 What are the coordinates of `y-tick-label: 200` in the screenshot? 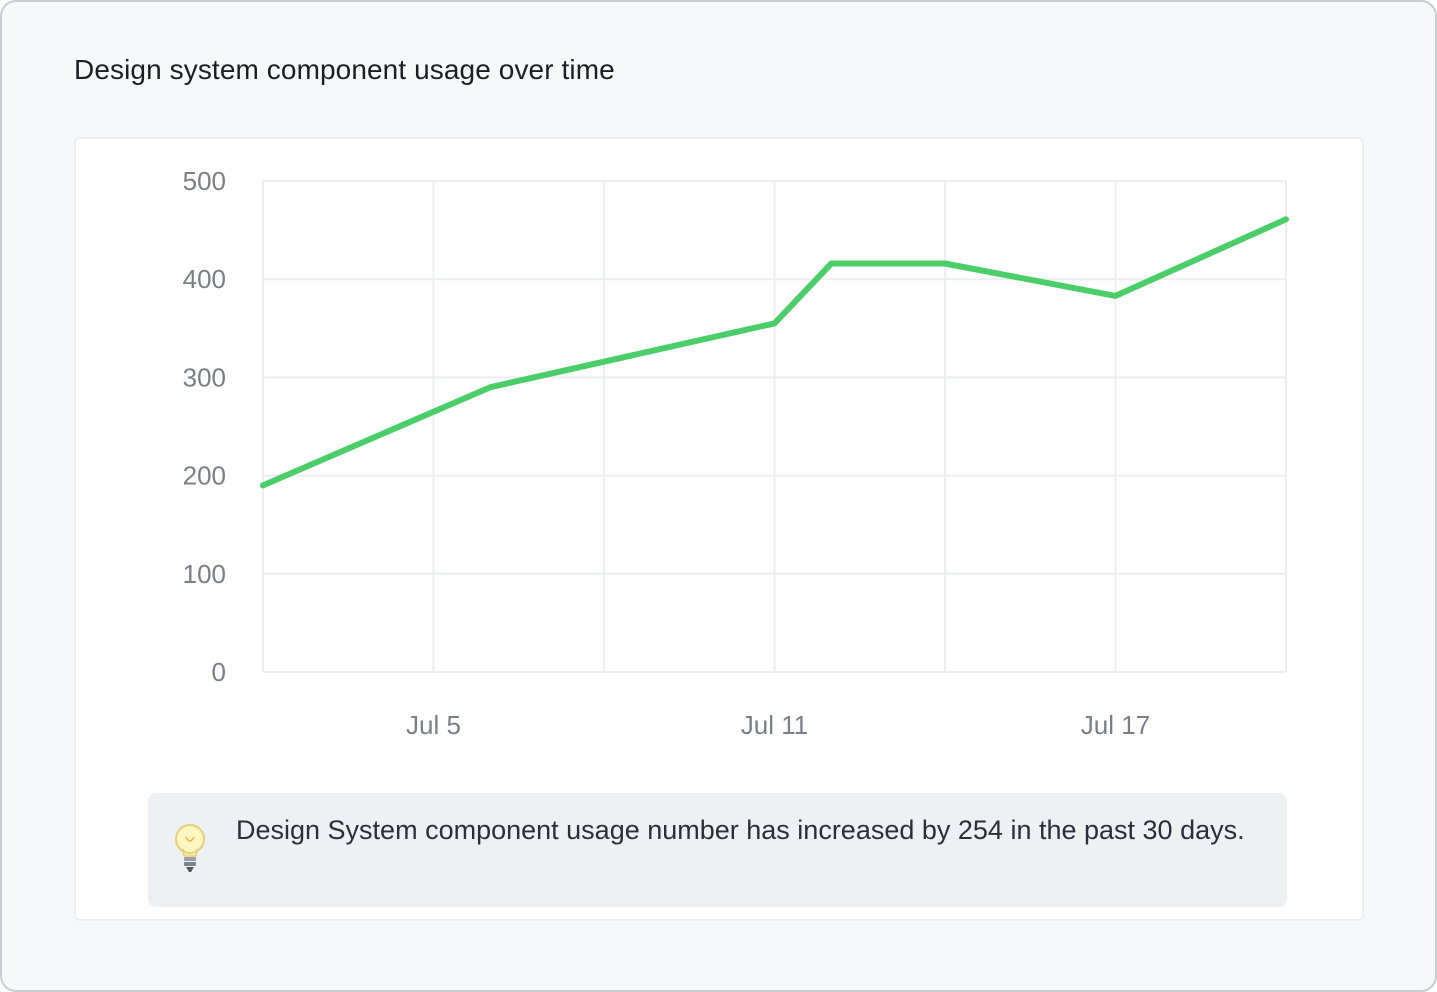 It's located at (204, 476).